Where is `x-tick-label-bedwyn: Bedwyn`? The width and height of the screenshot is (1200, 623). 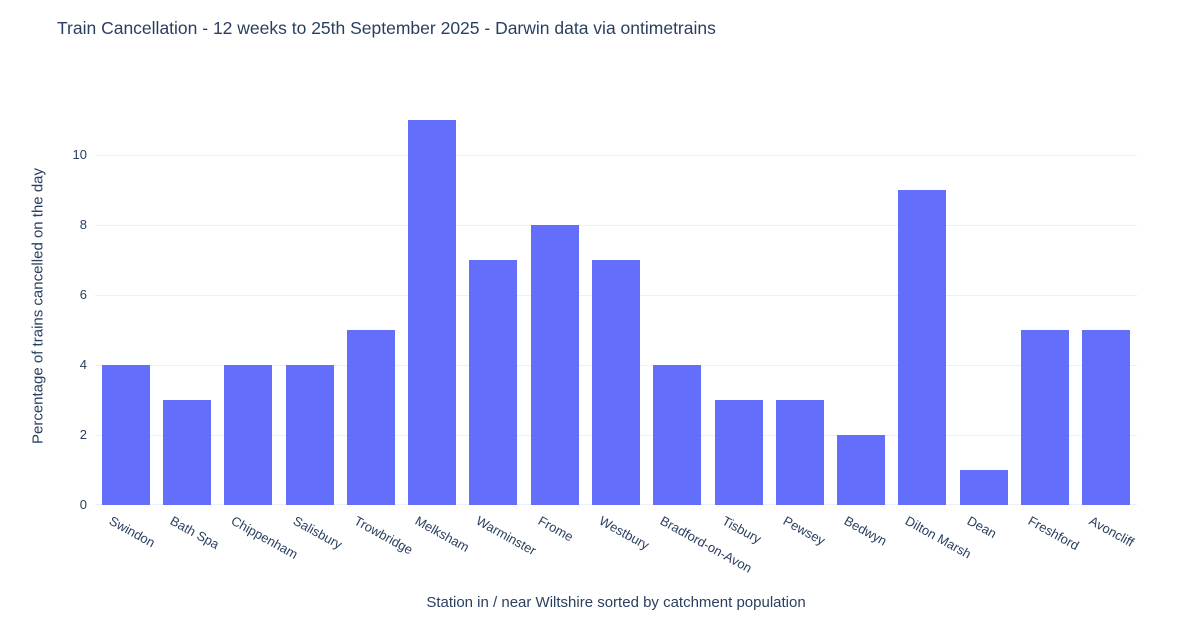
x-tick-label-bedwyn: Bedwyn is located at coordinates (865, 531).